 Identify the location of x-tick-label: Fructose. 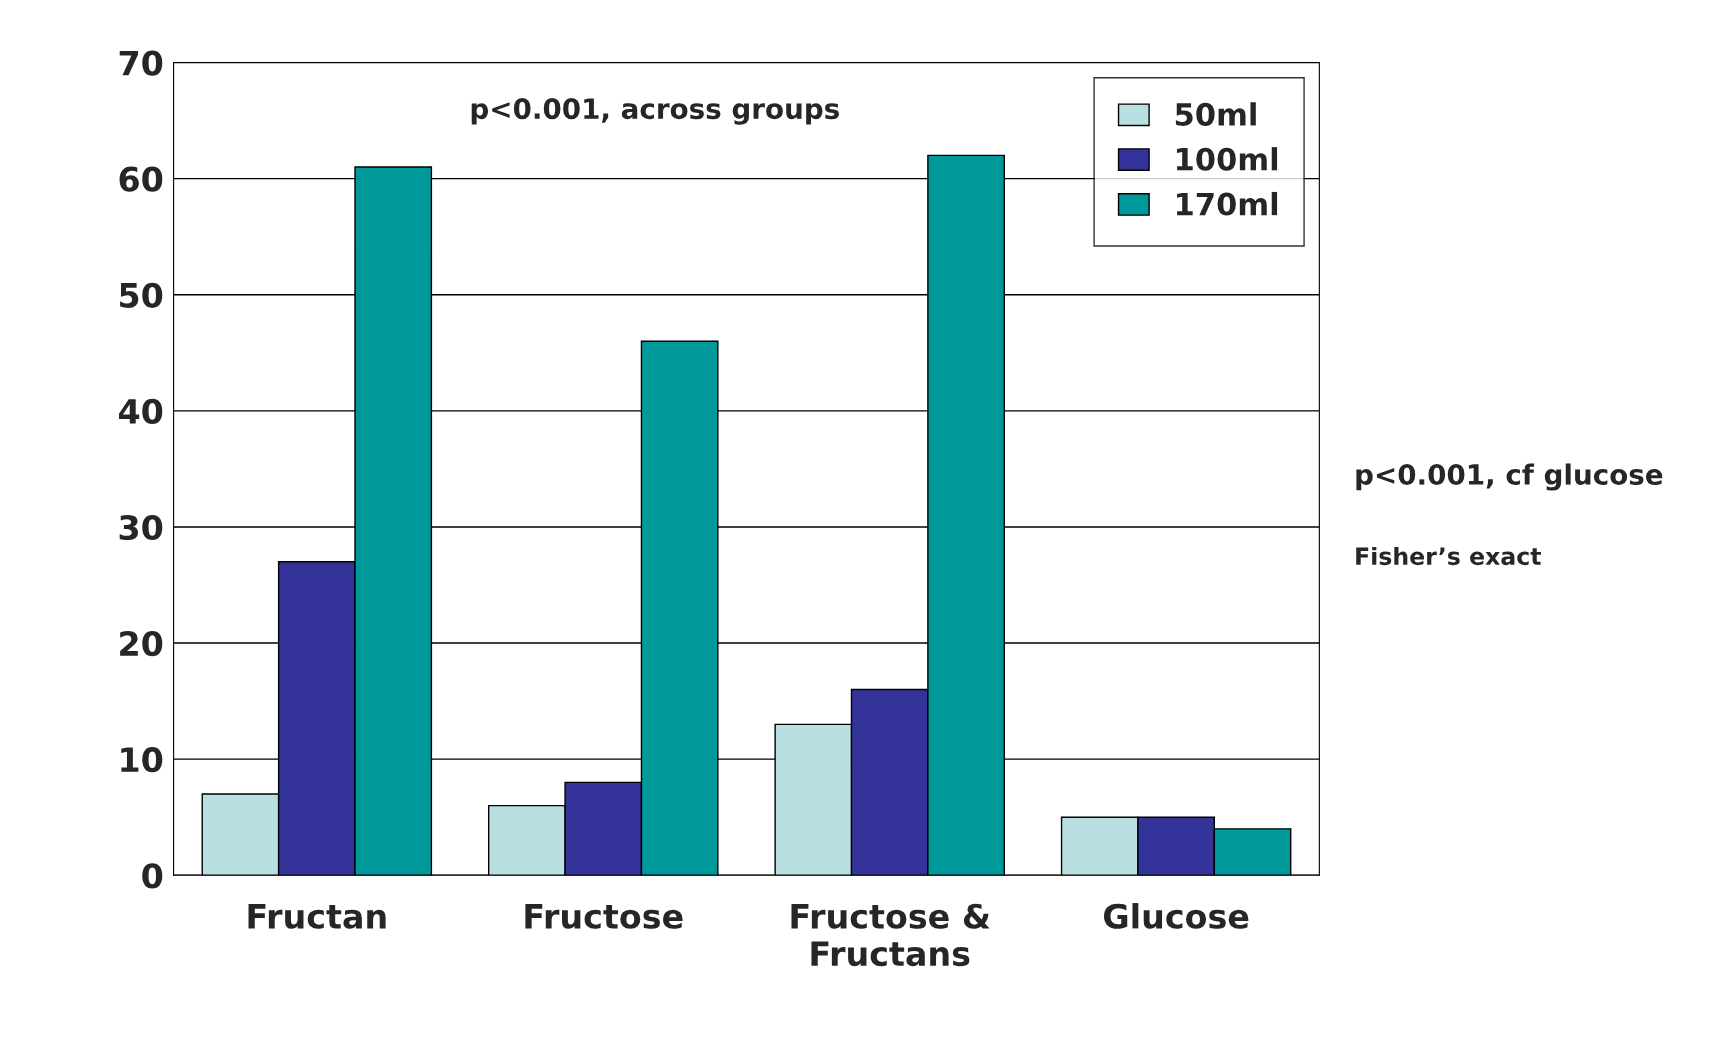
(604, 916).